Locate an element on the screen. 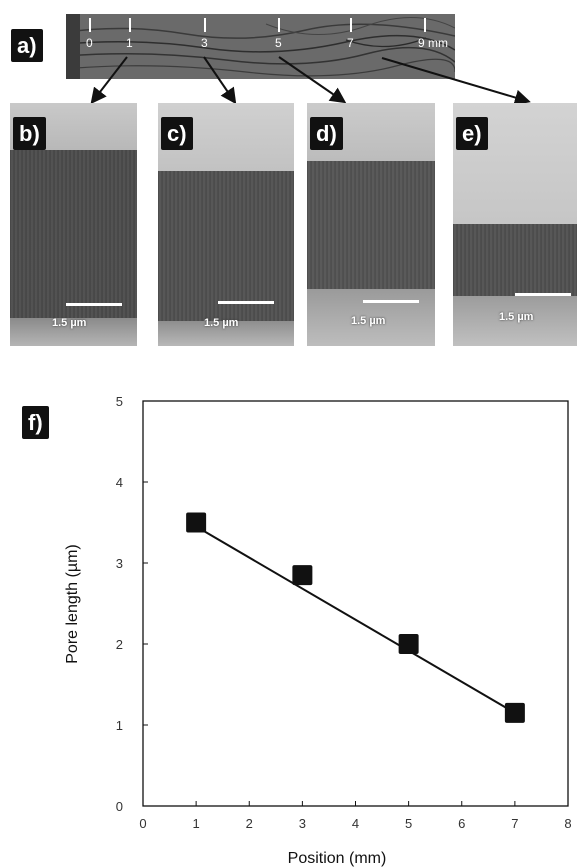 The width and height of the screenshot is (581, 868). sem-image-c: c) 1.5 µm is located at coordinates (226, 224).